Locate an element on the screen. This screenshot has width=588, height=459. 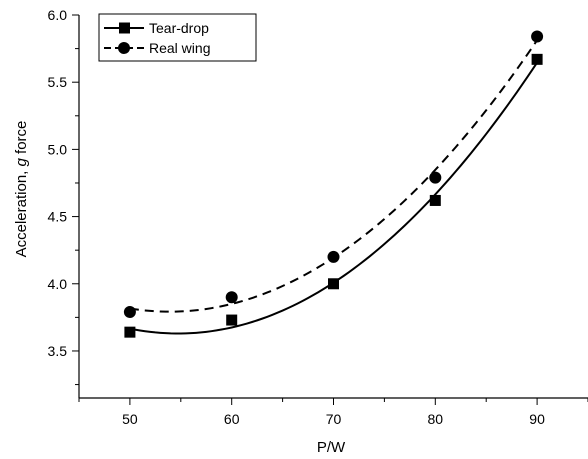
x-tick-label: 60 is located at coordinates (232, 419).